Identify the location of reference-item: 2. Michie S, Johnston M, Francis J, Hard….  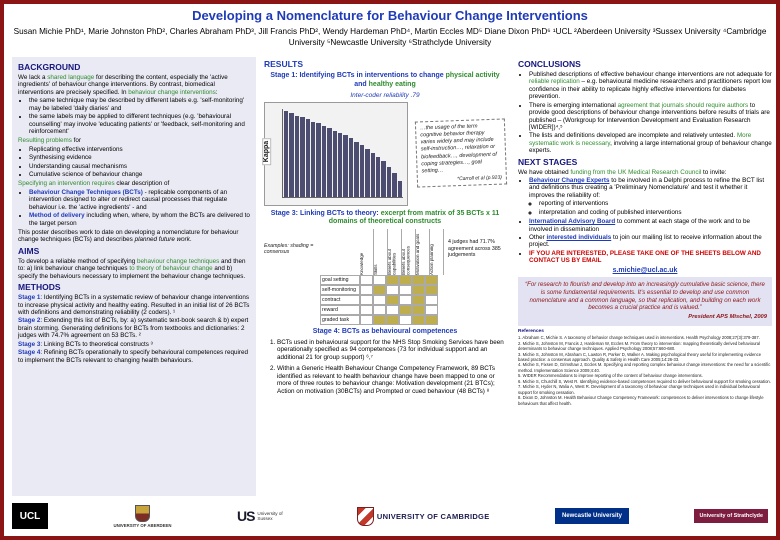
(639, 346).